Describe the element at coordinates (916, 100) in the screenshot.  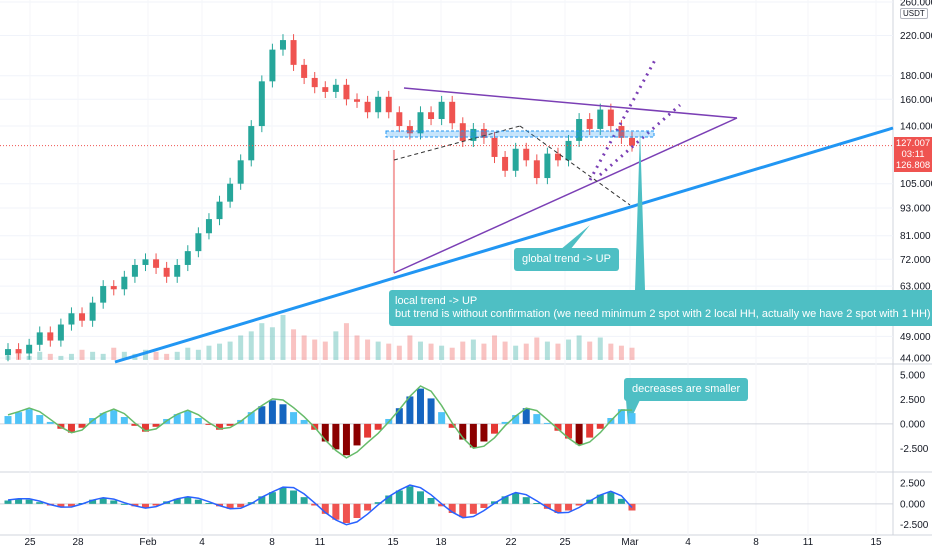
I see `price-tick-label: 160.000` at that location.